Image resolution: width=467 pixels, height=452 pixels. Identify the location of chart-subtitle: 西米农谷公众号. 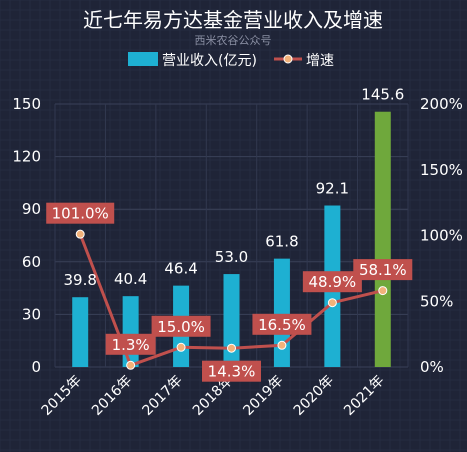
(233, 40).